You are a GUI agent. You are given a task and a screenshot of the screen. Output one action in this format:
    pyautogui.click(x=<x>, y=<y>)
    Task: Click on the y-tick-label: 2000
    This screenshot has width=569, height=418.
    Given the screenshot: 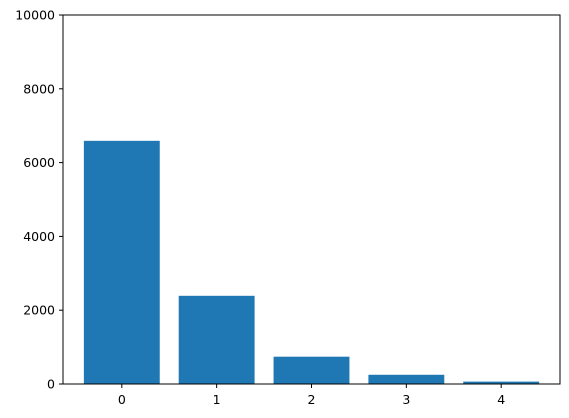 What is the action you would take?
    pyautogui.click(x=39, y=310)
    